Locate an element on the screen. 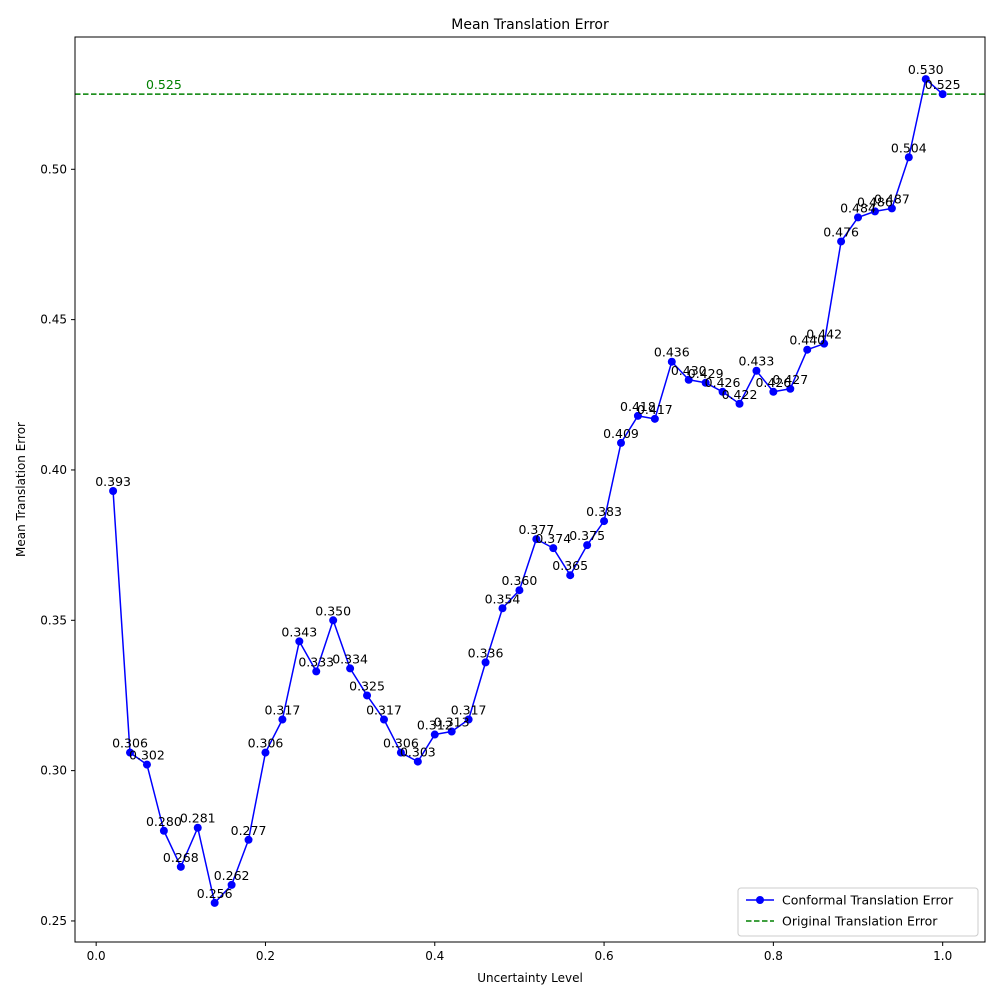 This screenshot has width=1000, height=1000. data-label: 0.442 is located at coordinates (824, 334).